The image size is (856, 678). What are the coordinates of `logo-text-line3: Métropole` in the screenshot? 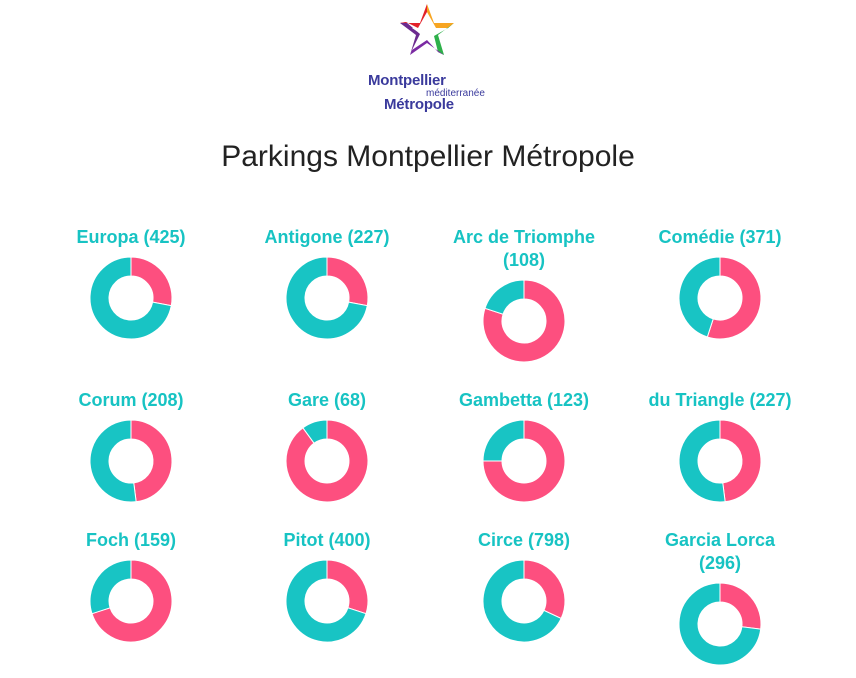 It's located at (419, 104).